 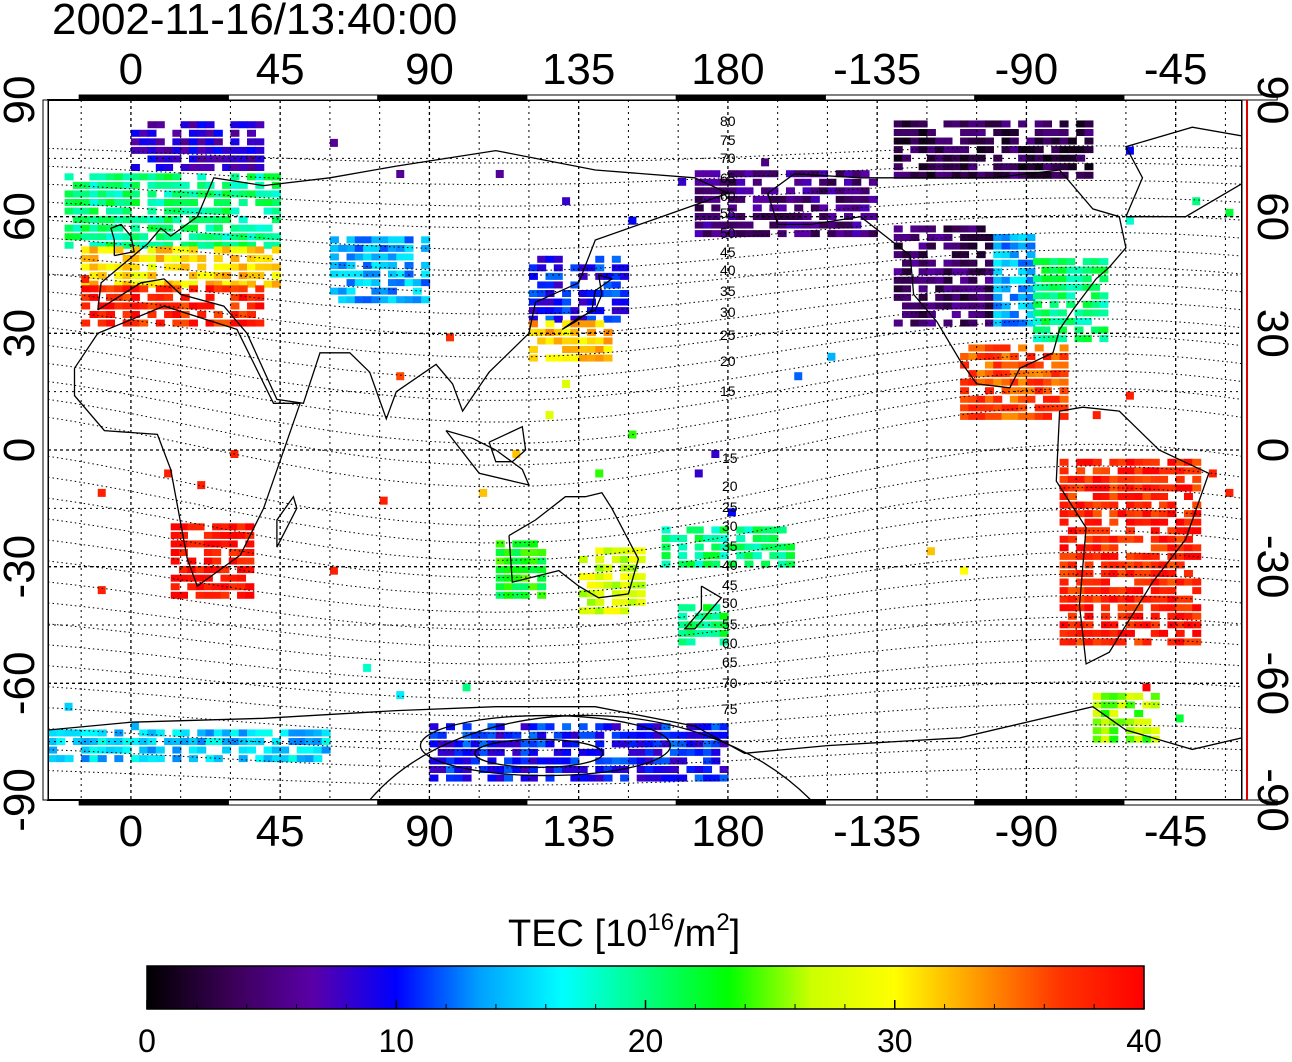 What do you see at coordinates (728, 361) in the screenshot?
I see `contour-label: 20` at bounding box center [728, 361].